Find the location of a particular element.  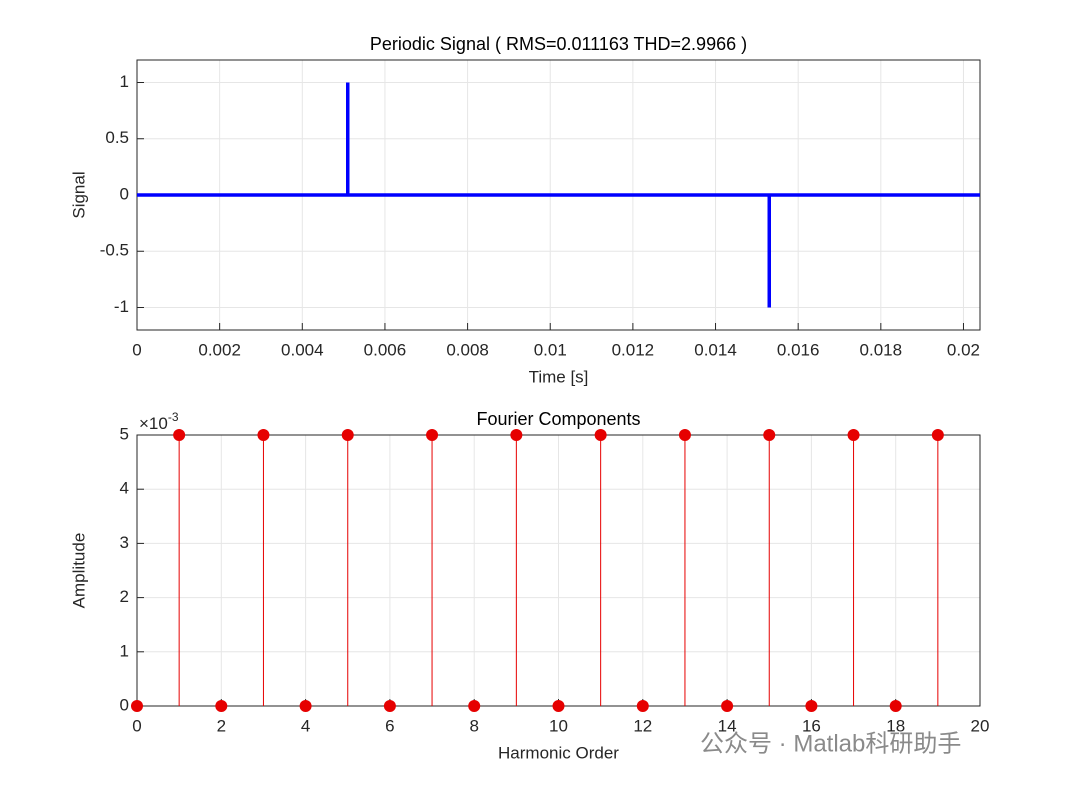

y-axis-label: Signal is located at coordinates (78, 194).